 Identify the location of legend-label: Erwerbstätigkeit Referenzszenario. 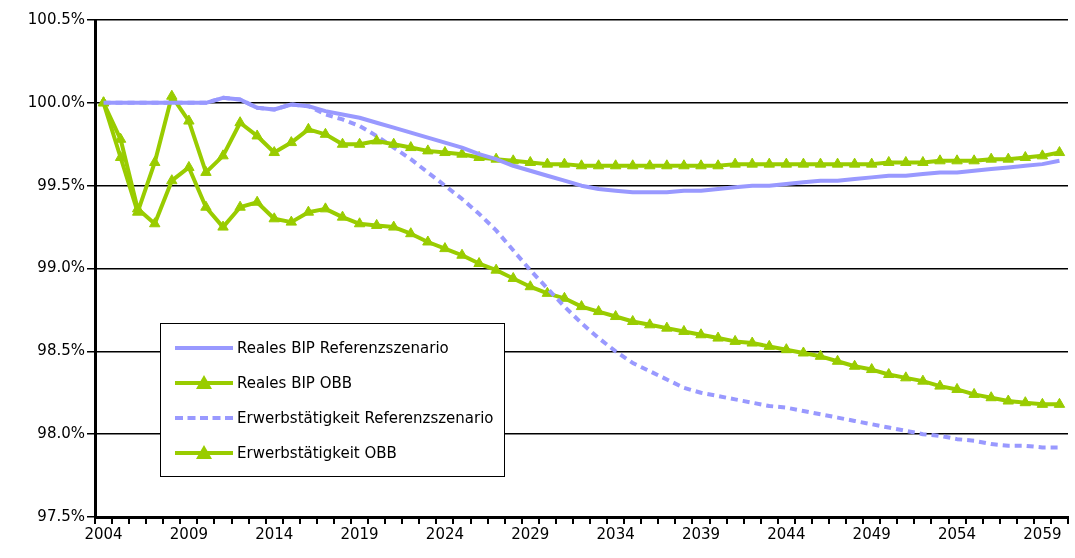
(365, 417).